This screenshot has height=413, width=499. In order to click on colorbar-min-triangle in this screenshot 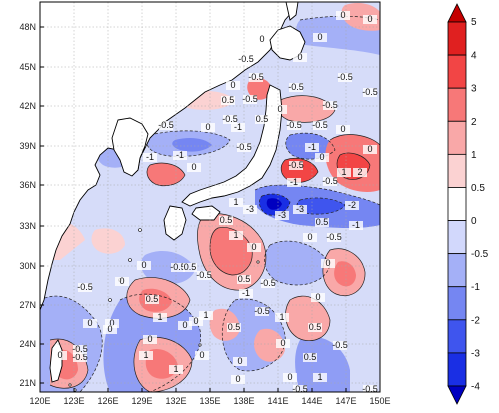, I will do `click(457, 395)`.